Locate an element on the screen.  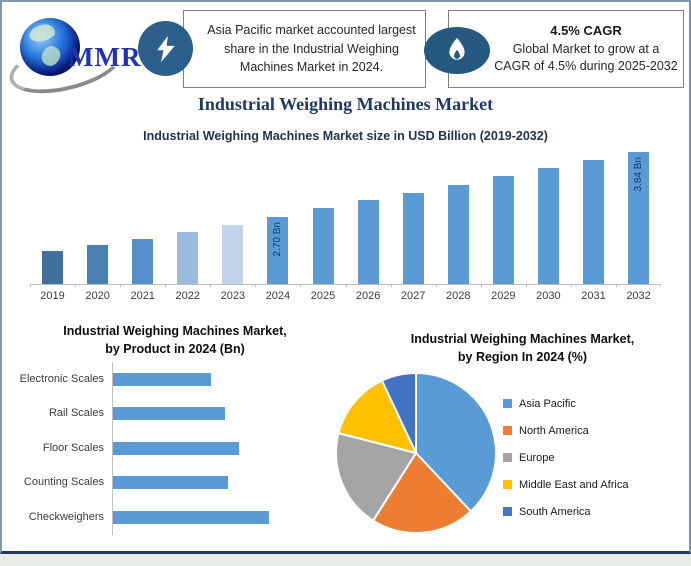
product-row-checkweighers: Checkweighers is located at coordinates (147, 517).